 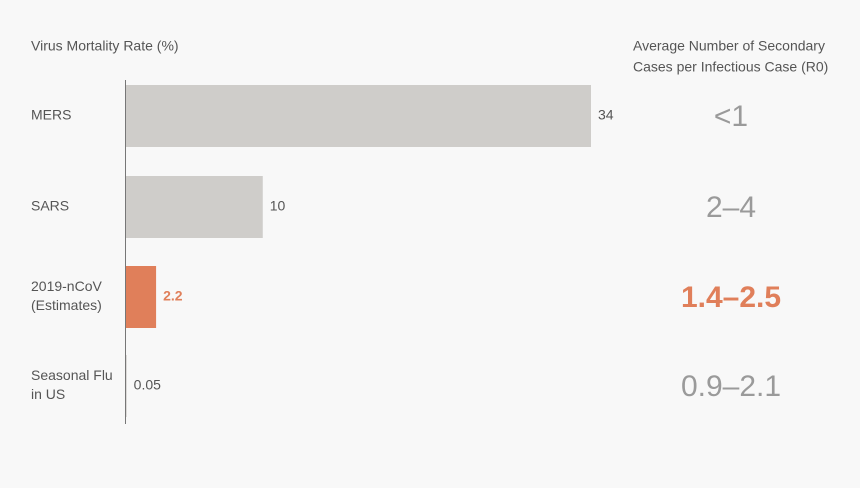 I want to click on chart-title: Virus Mortality Rate (%), so click(x=105, y=46).